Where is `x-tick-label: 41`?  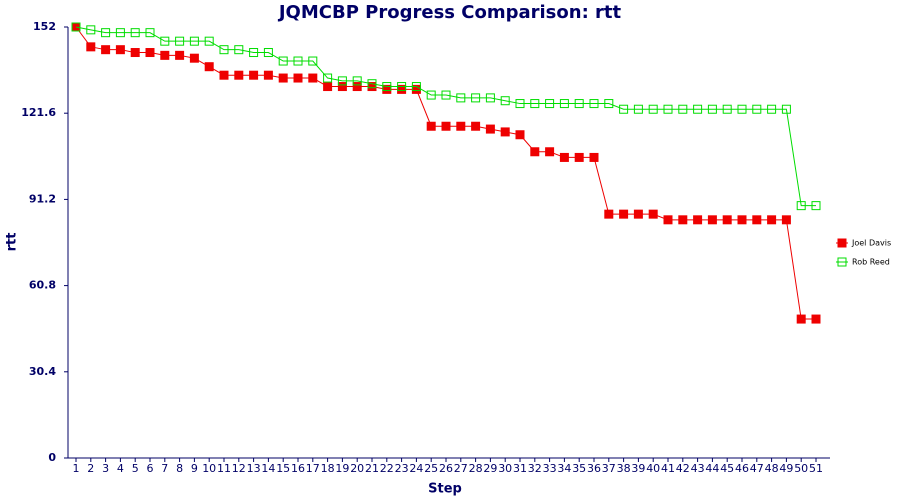 x-tick-label: 41 is located at coordinates (668, 468).